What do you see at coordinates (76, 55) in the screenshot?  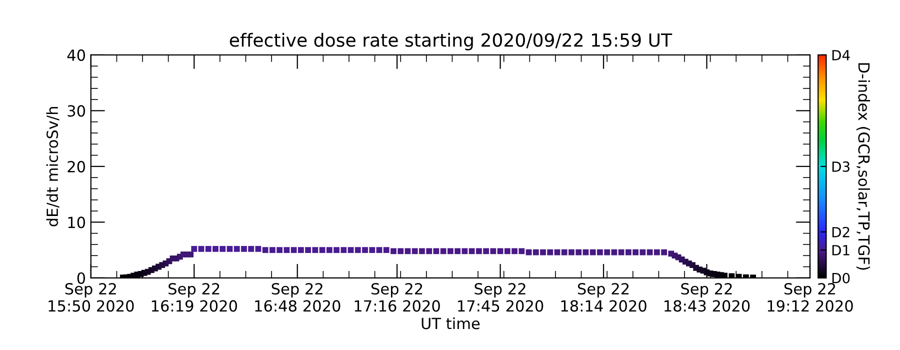 I see `y-tick-label: 40` at bounding box center [76, 55].